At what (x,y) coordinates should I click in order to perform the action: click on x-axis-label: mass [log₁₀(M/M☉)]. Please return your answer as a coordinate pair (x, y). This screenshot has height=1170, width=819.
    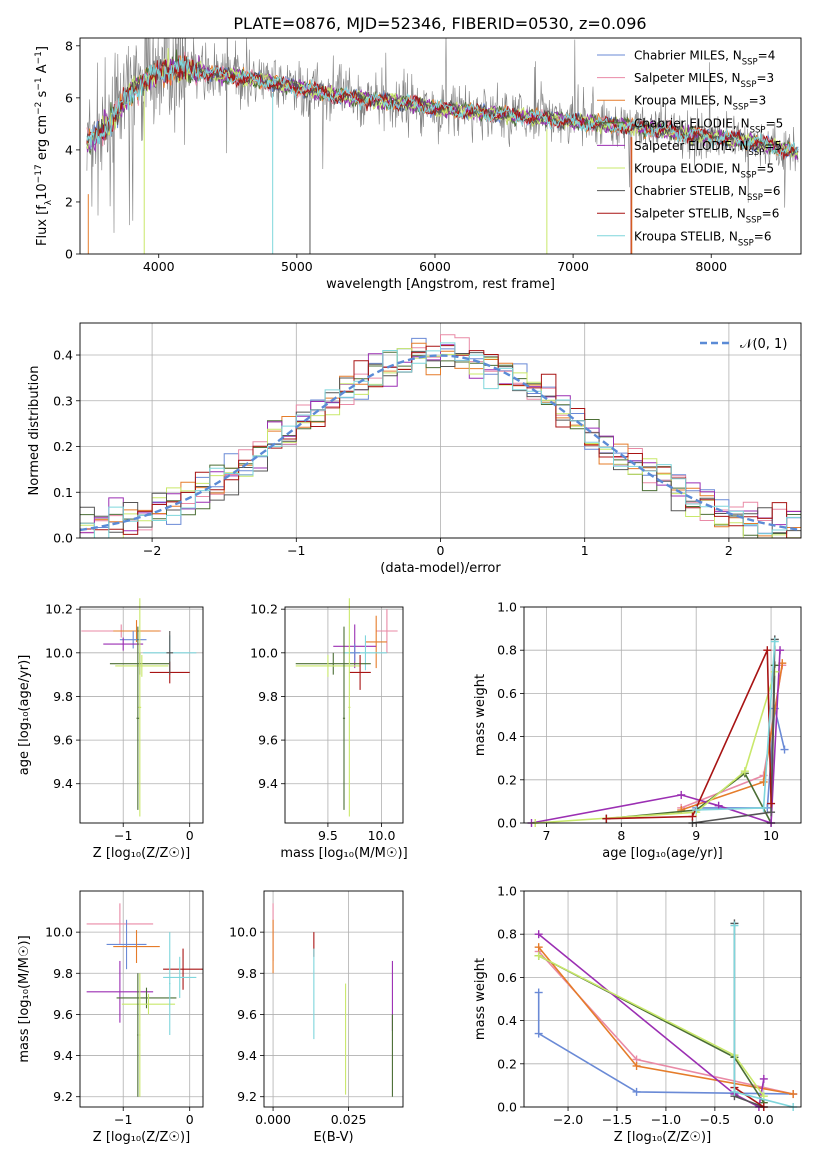
    Looking at the image, I should click on (343, 853).